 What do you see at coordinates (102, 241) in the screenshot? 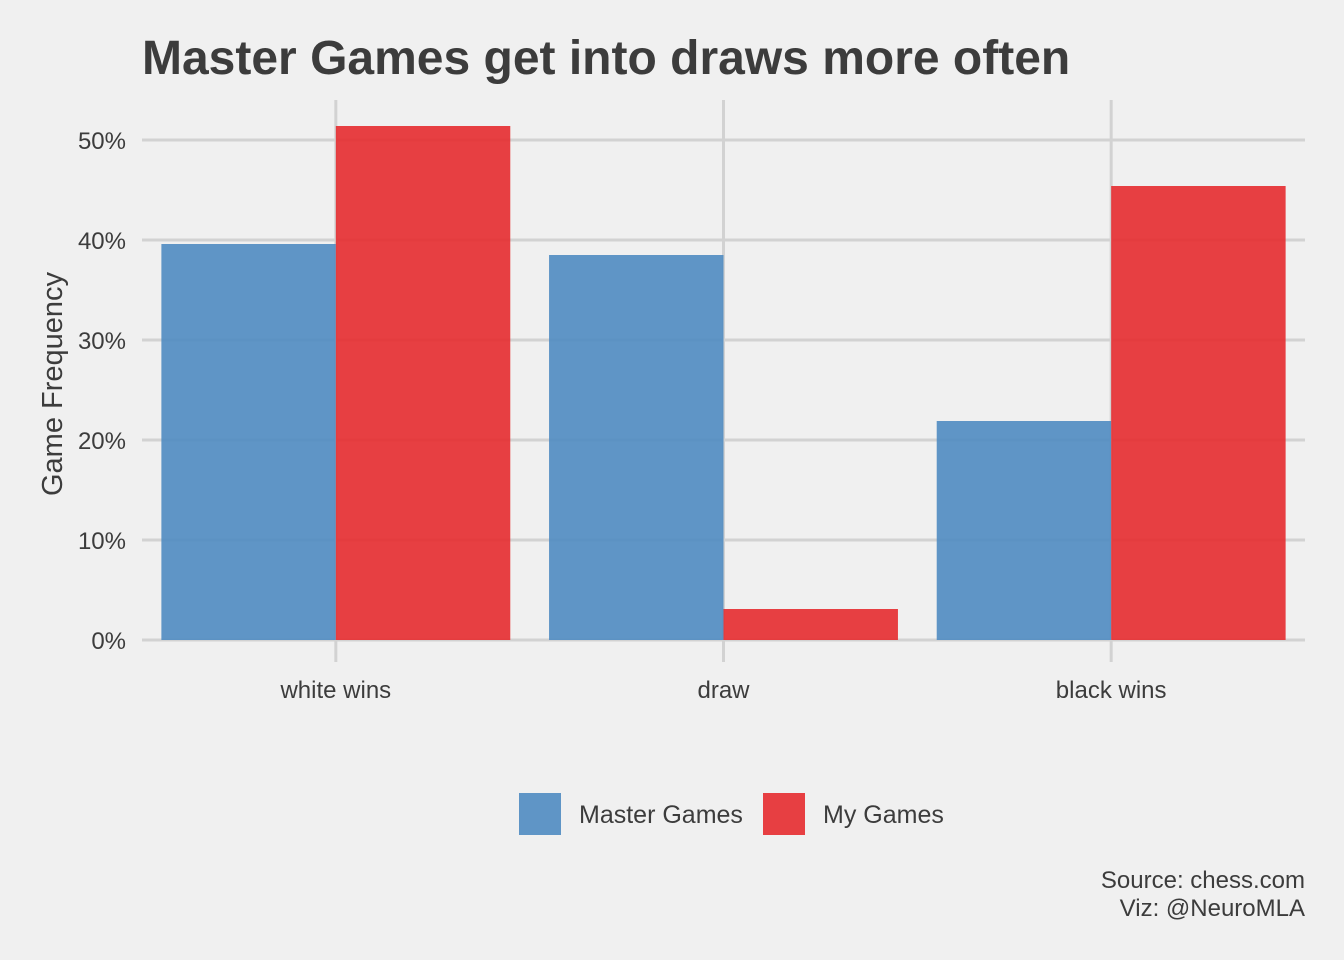
I see `y-tick-label: 40%` at bounding box center [102, 241].